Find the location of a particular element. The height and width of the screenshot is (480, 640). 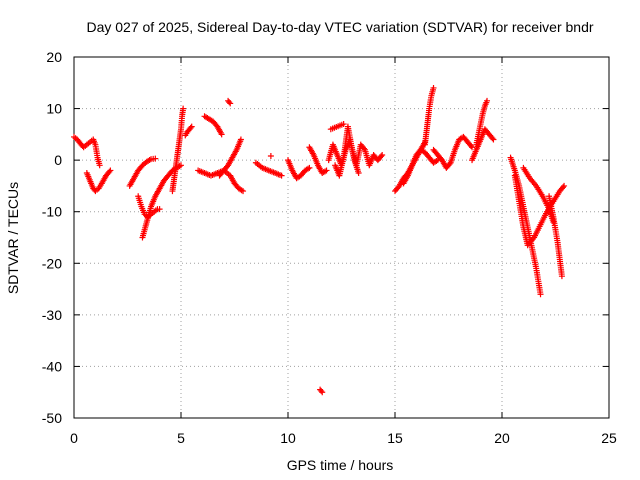

series-t8 is located at coordinates (213, 125).